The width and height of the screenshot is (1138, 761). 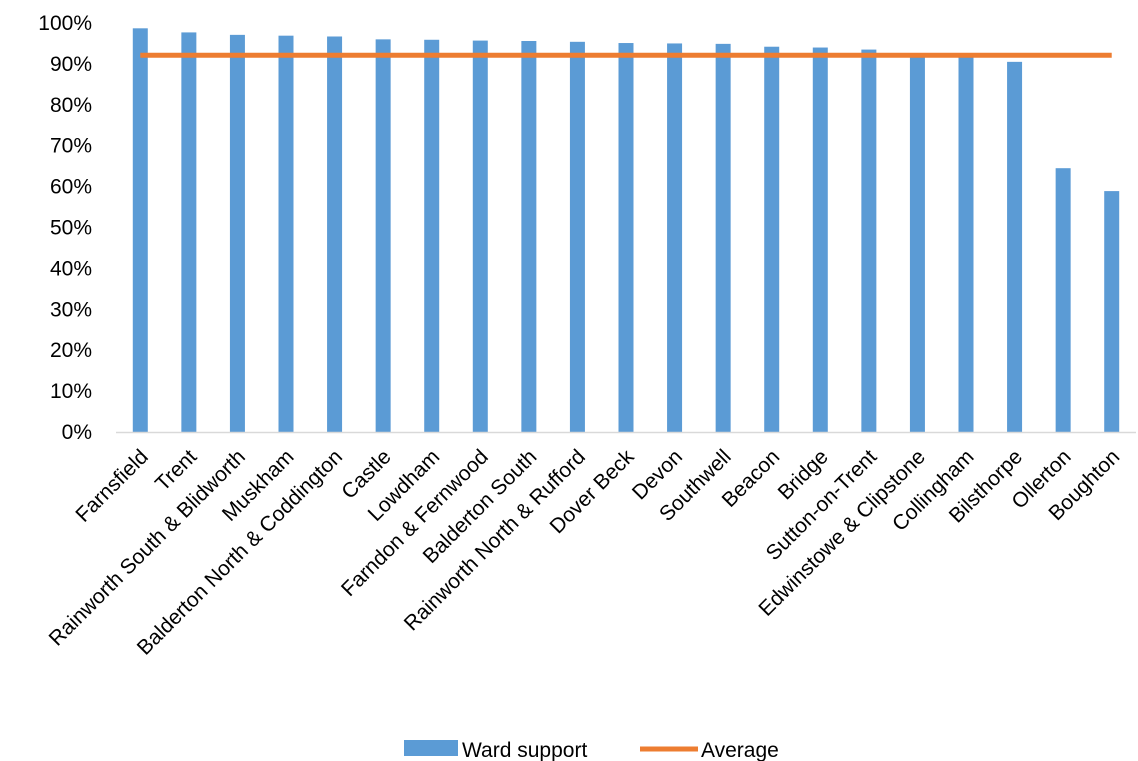 I want to click on y-tick-label: 60%, so click(x=71, y=187).